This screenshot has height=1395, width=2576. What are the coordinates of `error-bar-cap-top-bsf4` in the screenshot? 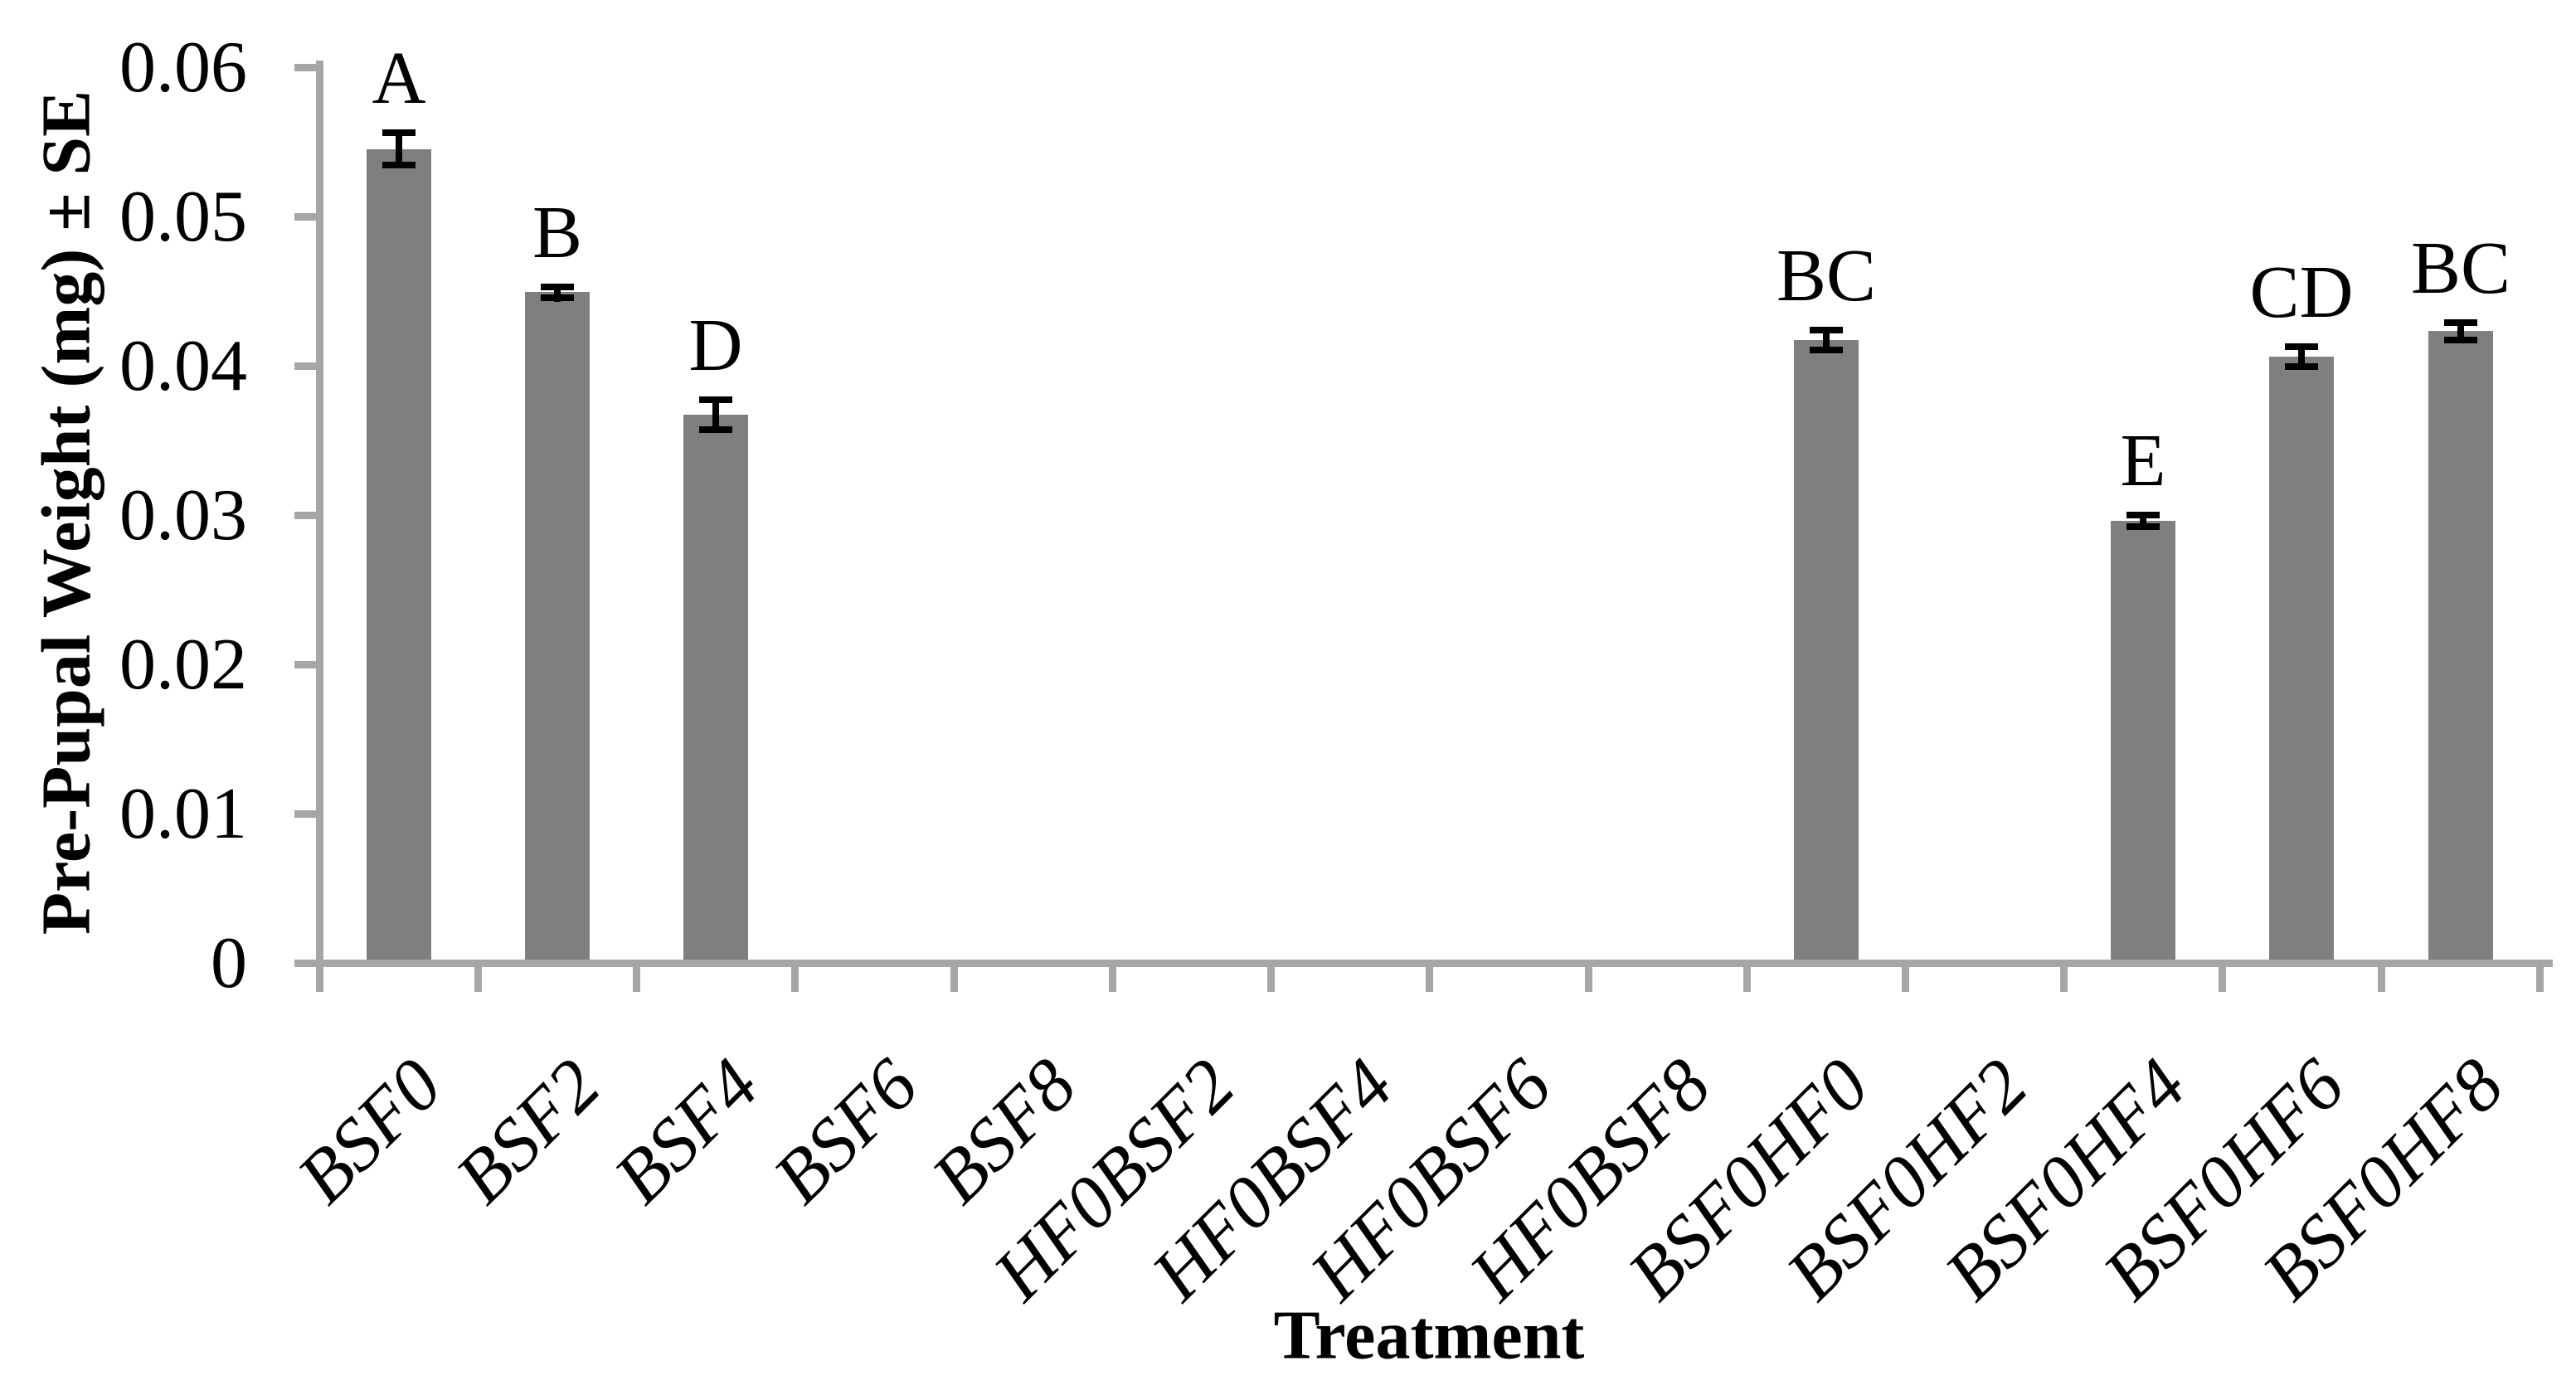 It's located at (715, 399).